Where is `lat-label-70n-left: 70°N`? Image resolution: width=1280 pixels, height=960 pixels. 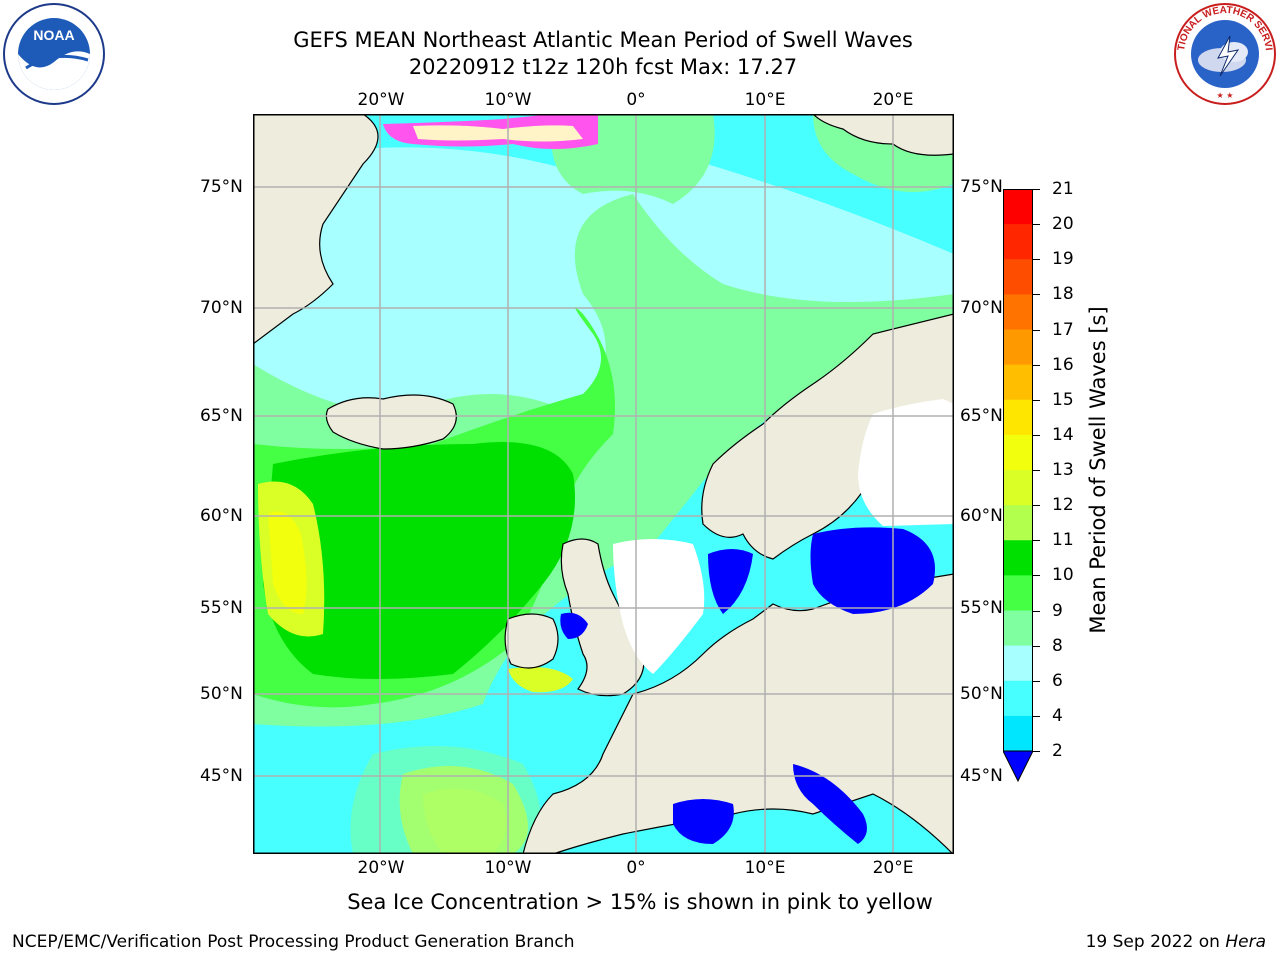
lat-label-70n-left: 70°N is located at coordinates (221, 308).